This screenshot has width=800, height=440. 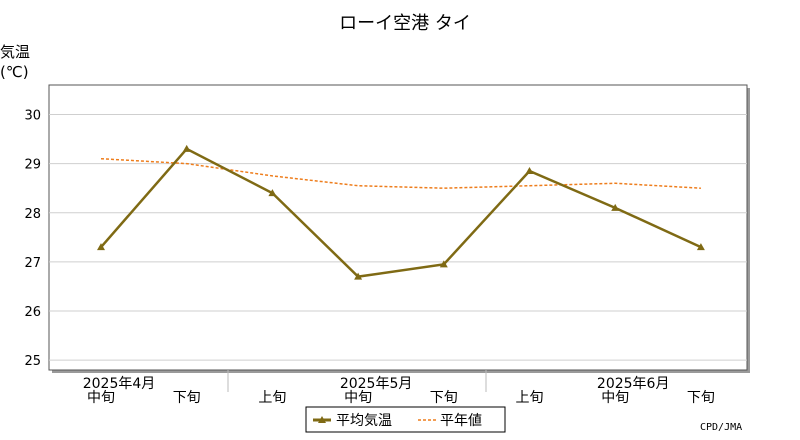 What do you see at coordinates (405, 23) in the screenshot?
I see `chart-title: ローイ空港 タイ` at bounding box center [405, 23].